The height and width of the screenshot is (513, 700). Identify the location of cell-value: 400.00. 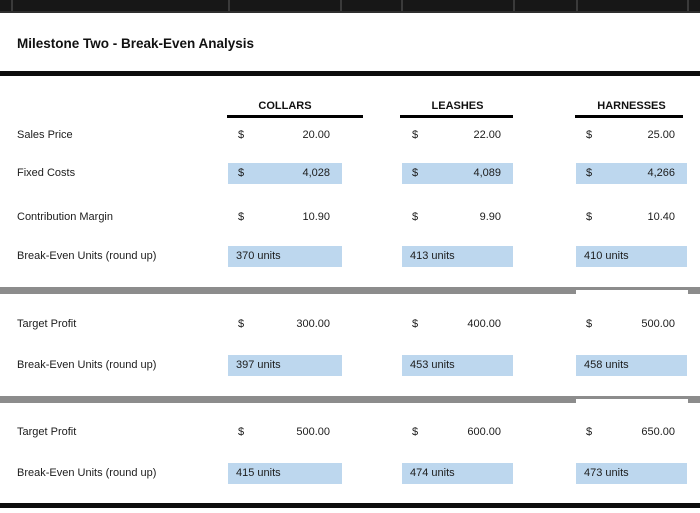
(484, 324).